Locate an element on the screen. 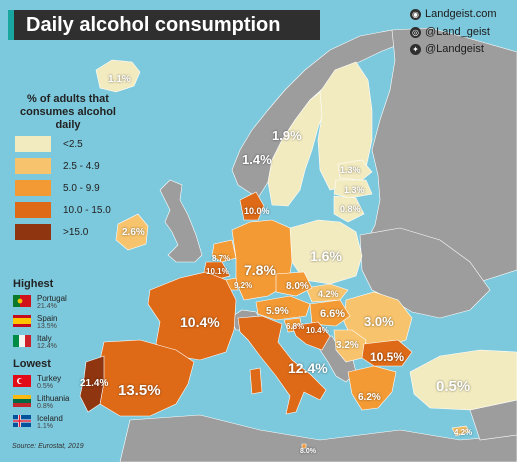  map-label-cyprus: 4.2% is located at coordinates (463, 432).